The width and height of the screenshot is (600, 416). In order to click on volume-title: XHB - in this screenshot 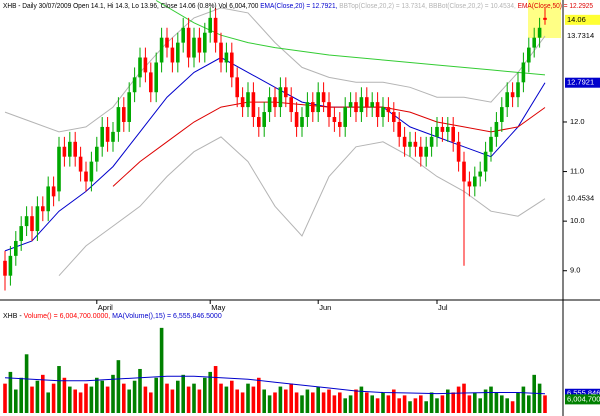, I will do `click(12, 316)`.